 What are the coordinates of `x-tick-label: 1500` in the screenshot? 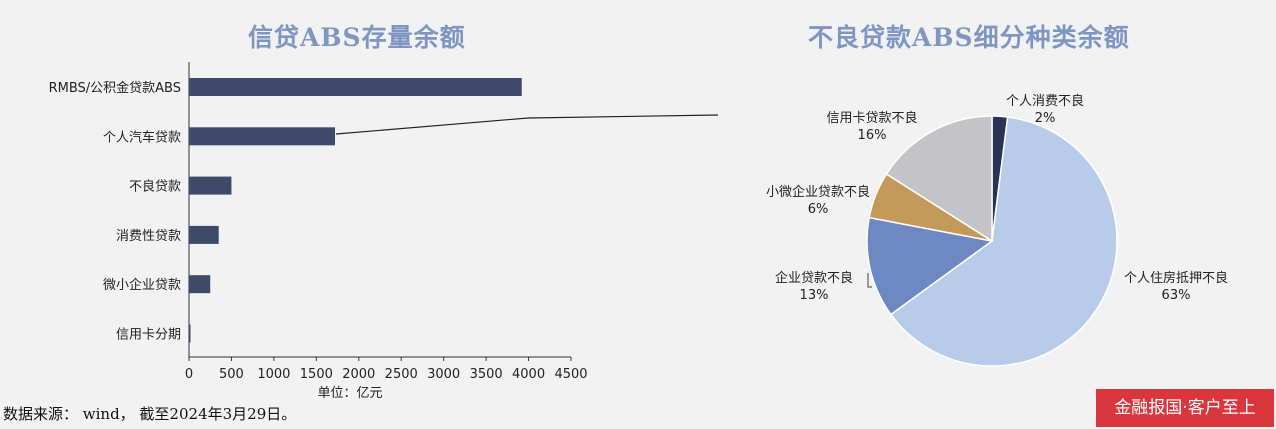 It's located at (316, 374).